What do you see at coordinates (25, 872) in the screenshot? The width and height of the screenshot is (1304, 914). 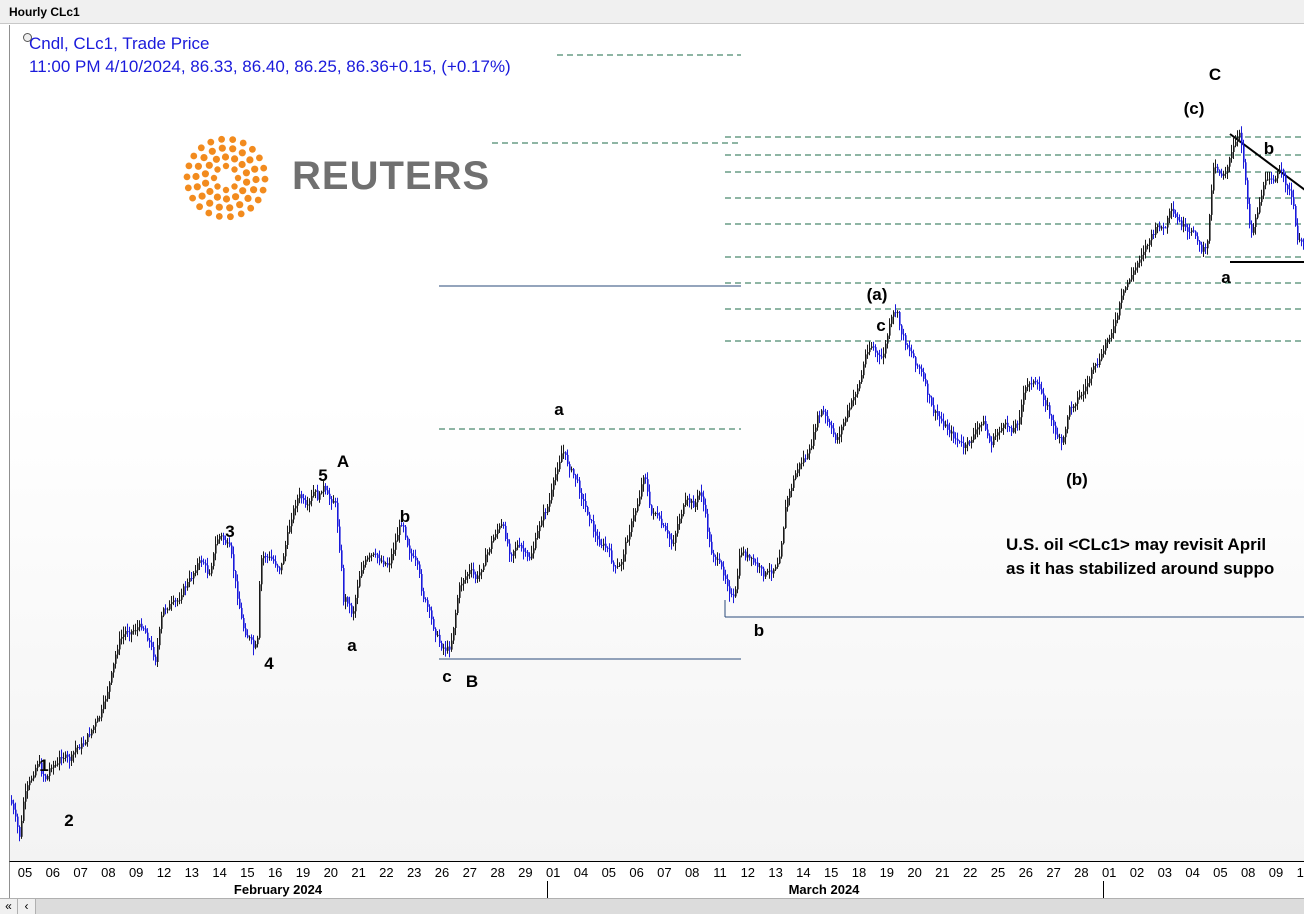 I see `x-tick-label: 05` at bounding box center [25, 872].